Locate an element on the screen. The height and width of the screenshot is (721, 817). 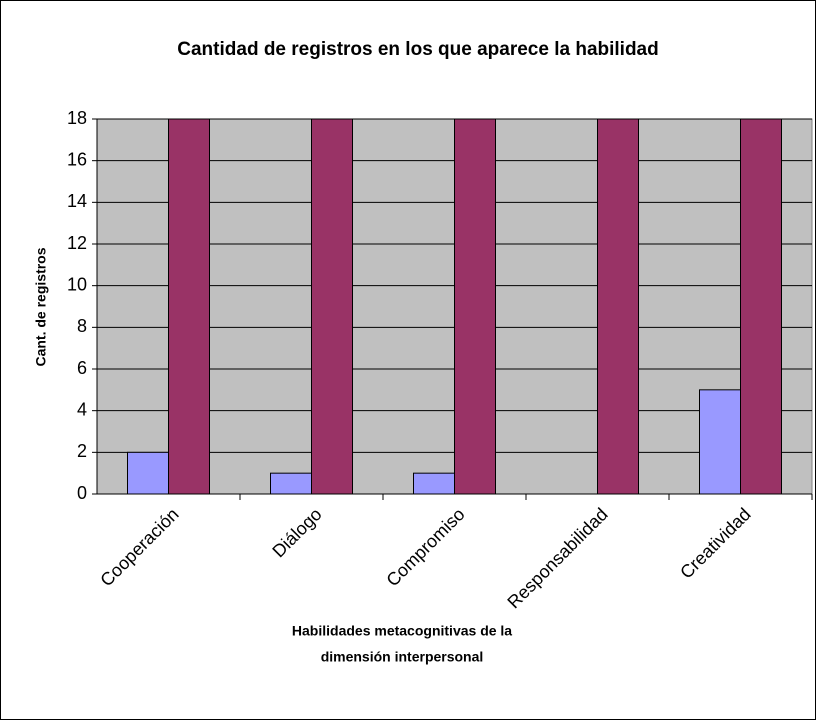
x-axis-title: Habilidades metacognitivas de la is located at coordinates (402, 631).